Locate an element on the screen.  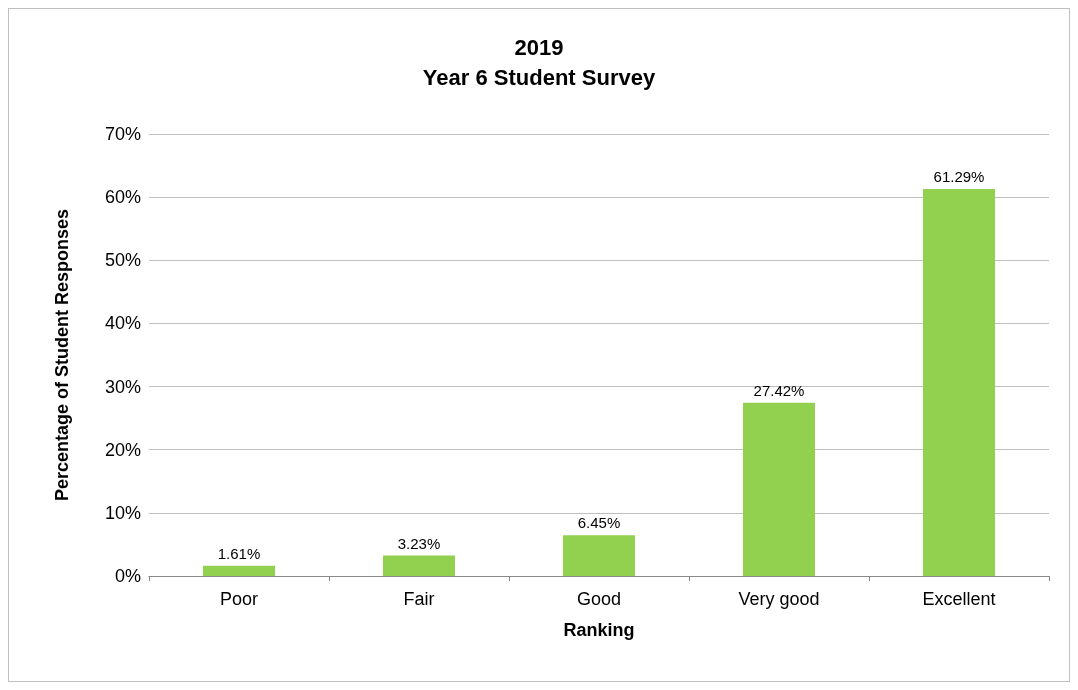
y-tick-label: 10% is located at coordinates (122, 512).